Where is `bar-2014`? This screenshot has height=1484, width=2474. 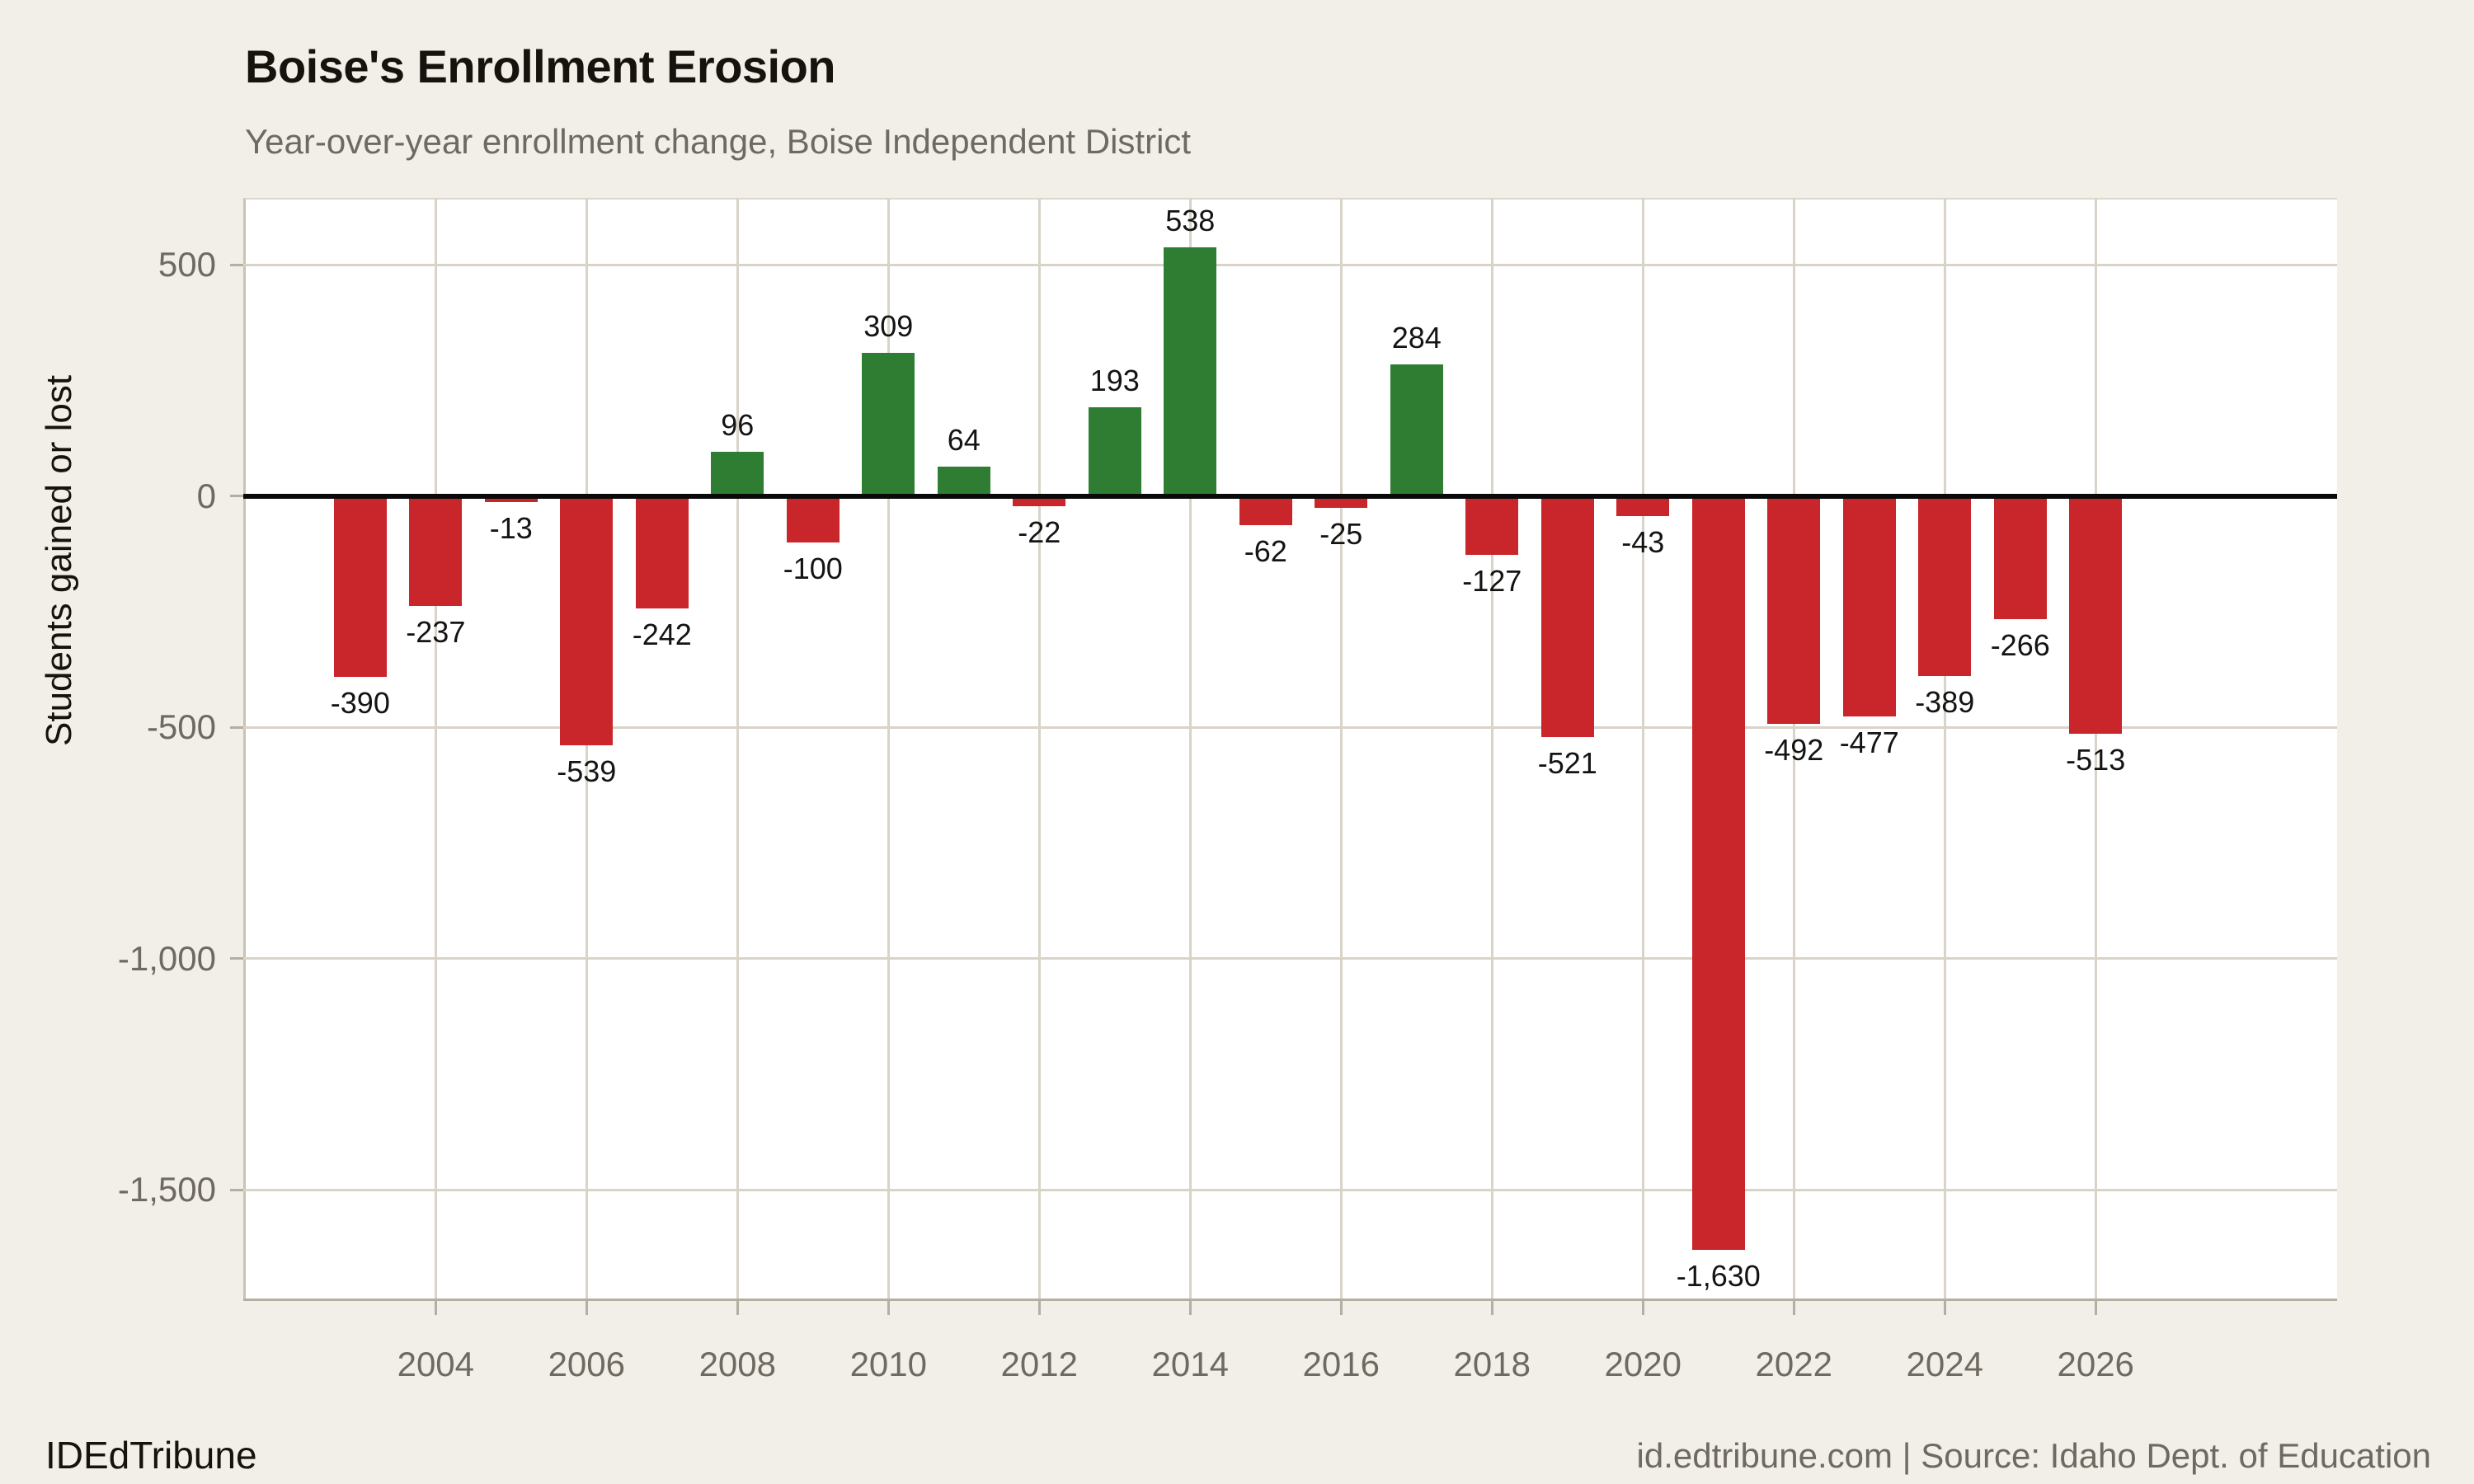
bar-2014 is located at coordinates (1190, 371).